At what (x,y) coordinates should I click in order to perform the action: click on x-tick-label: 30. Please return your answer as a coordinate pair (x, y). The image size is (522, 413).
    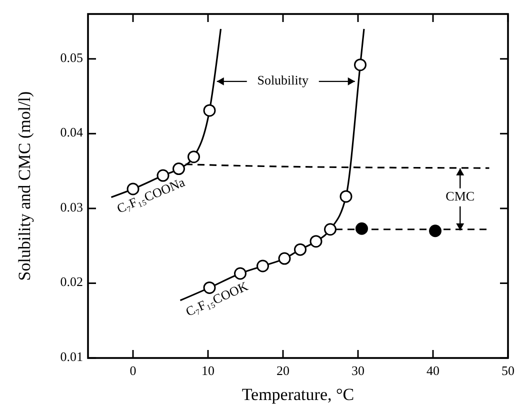
    Looking at the image, I should click on (358, 370).